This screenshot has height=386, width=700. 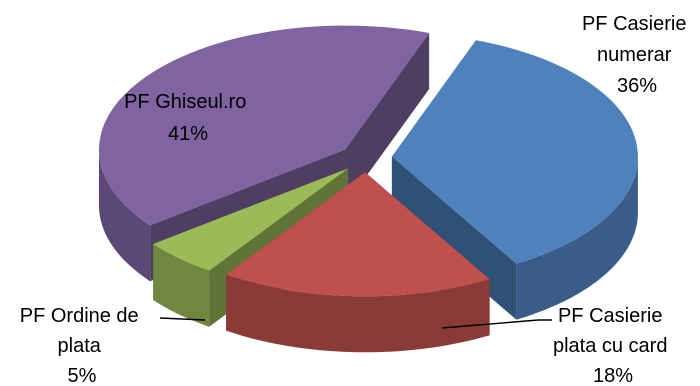 I want to click on slice-wall-card, so click(x=358, y=313).